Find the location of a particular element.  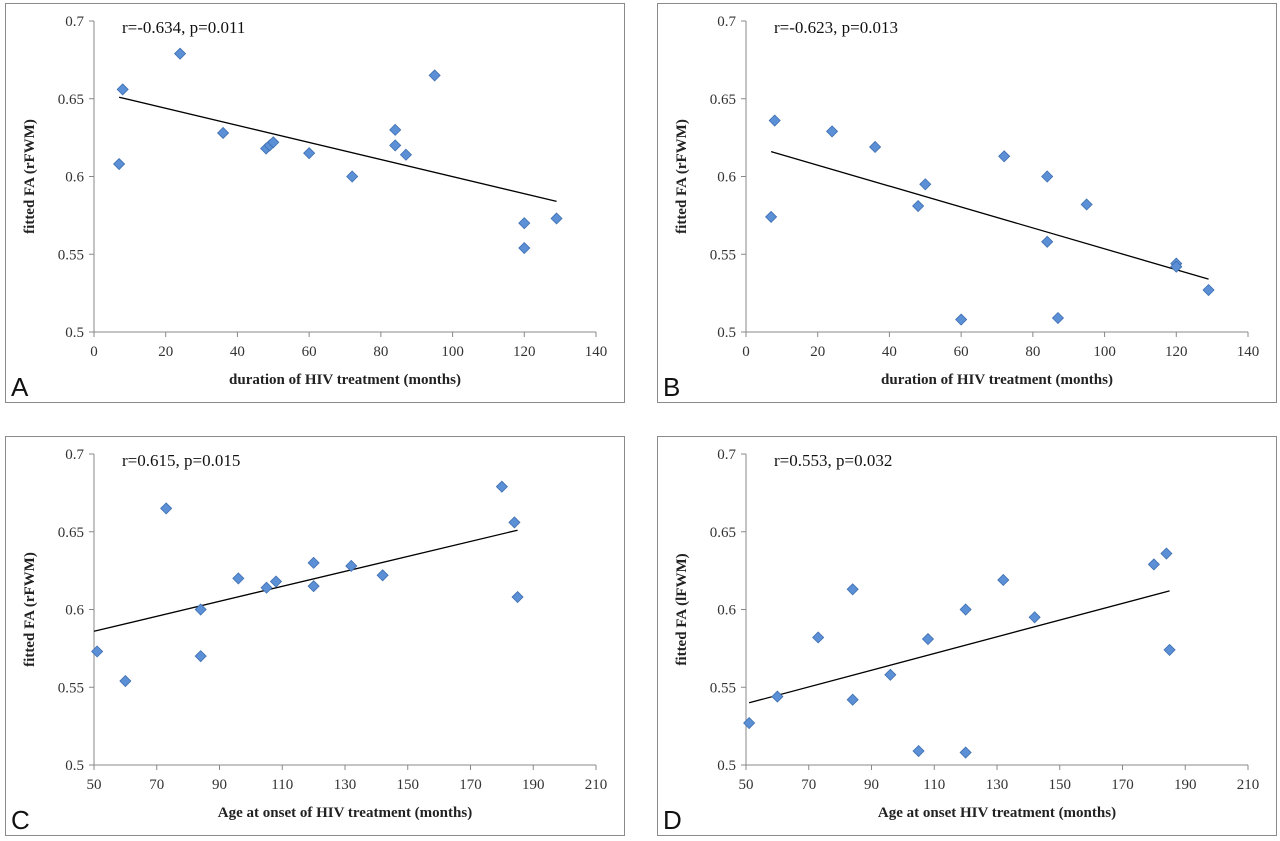

x-tick-label: 90 is located at coordinates (871, 785).